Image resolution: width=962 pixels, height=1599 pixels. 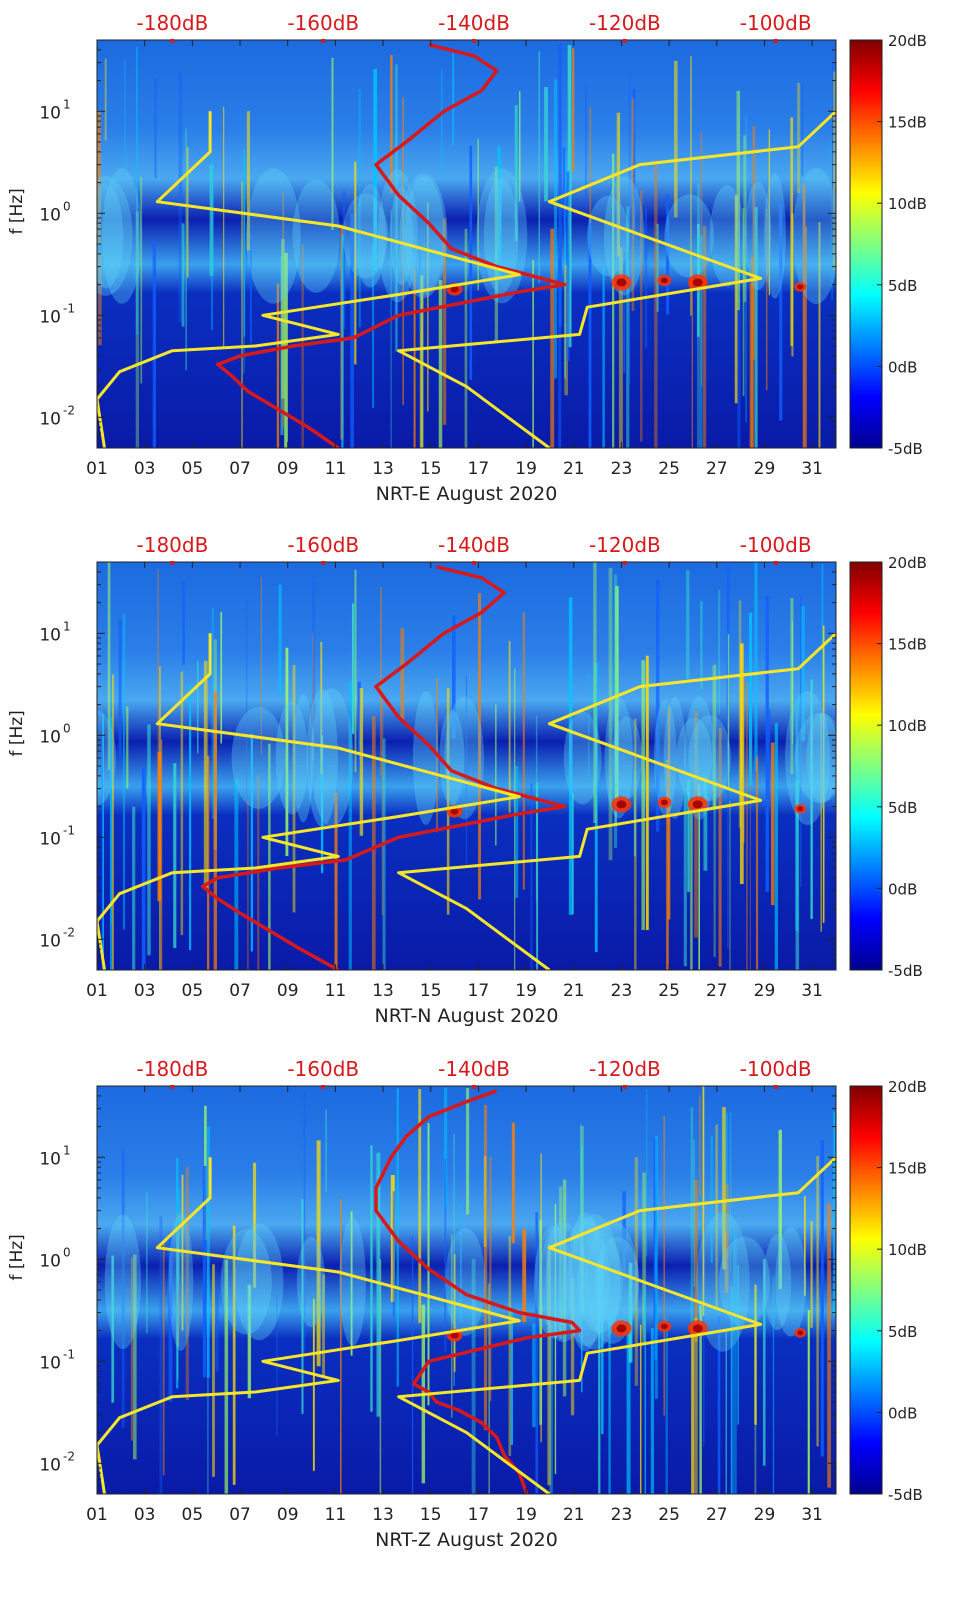 What do you see at coordinates (776, 1069) in the screenshot?
I see `top-db-label: -100dB` at bounding box center [776, 1069].